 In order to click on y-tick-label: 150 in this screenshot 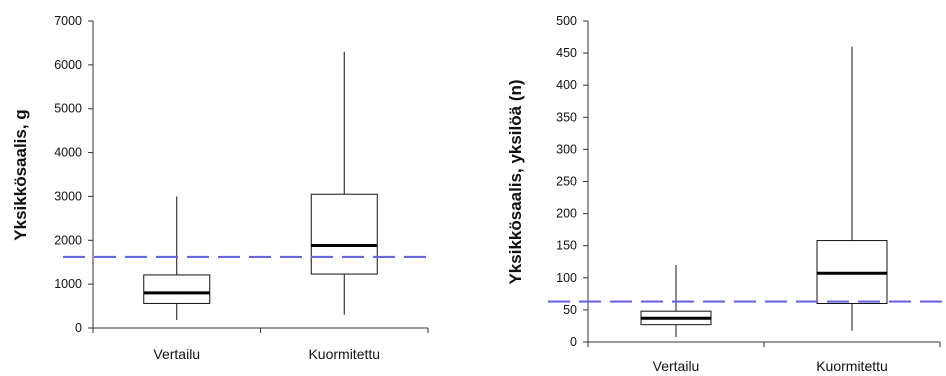, I will do `click(566, 246)`.